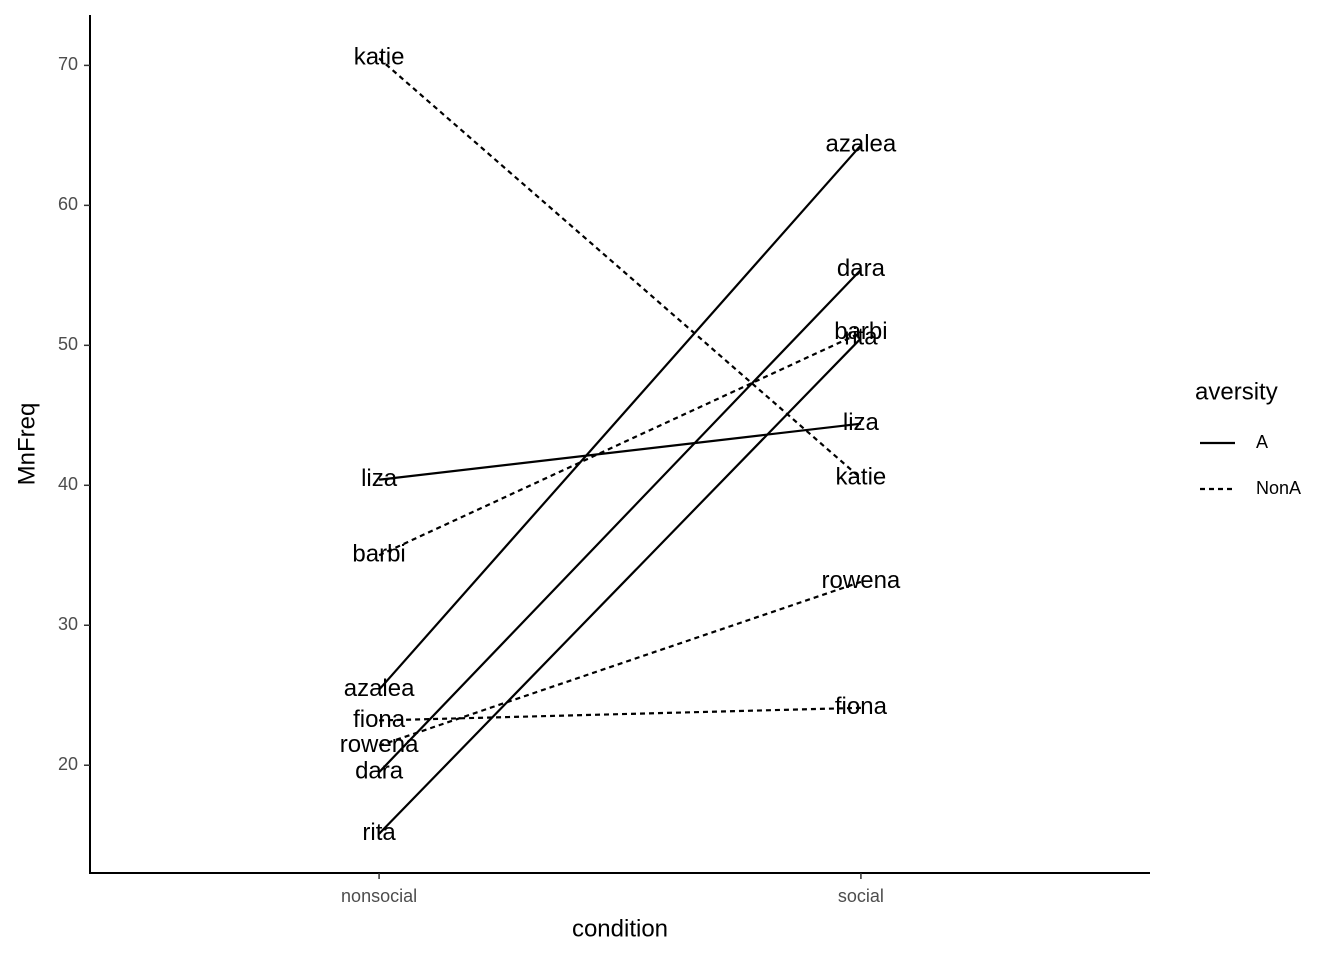 The height and width of the screenshot is (965, 1344). What do you see at coordinates (68, 204) in the screenshot?
I see `y-tick-label: 60` at bounding box center [68, 204].